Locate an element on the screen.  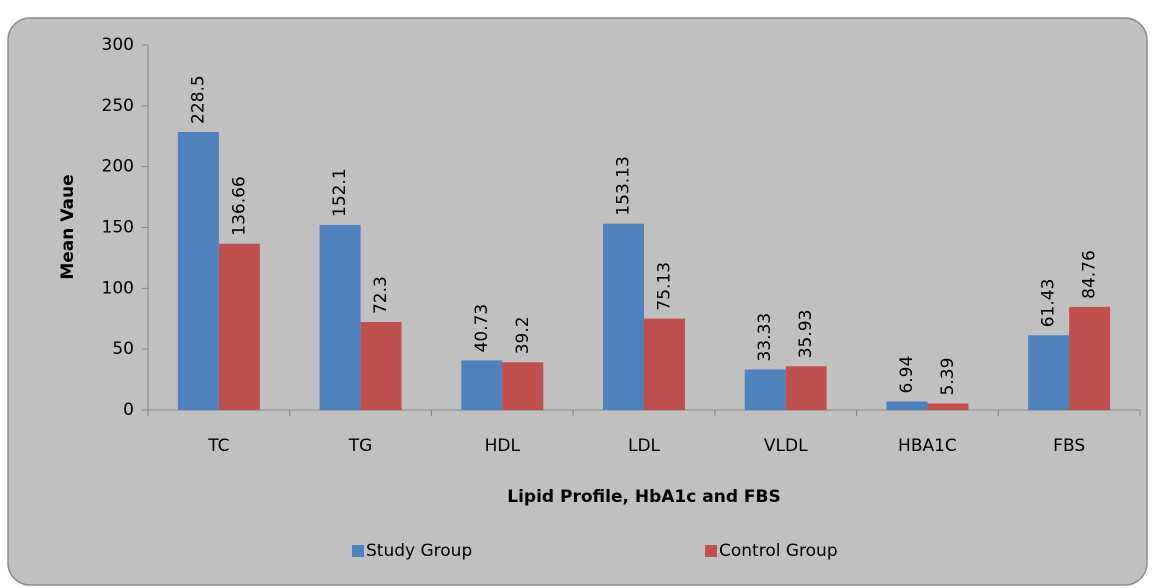
y-tick-label: 300 is located at coordinates (118, 45).